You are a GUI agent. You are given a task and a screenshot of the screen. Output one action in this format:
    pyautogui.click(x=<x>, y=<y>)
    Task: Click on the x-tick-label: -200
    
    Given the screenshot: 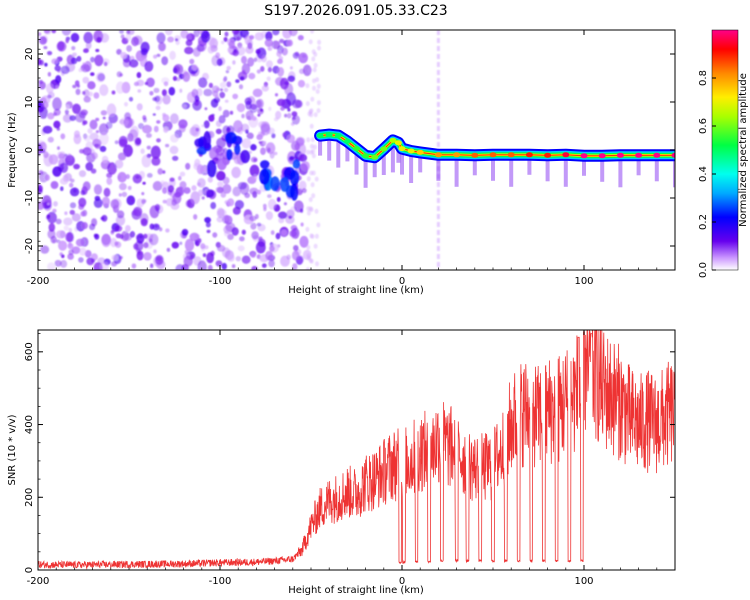 What is the action you would take?
    pyautogui.click(x=38, y=581)
    